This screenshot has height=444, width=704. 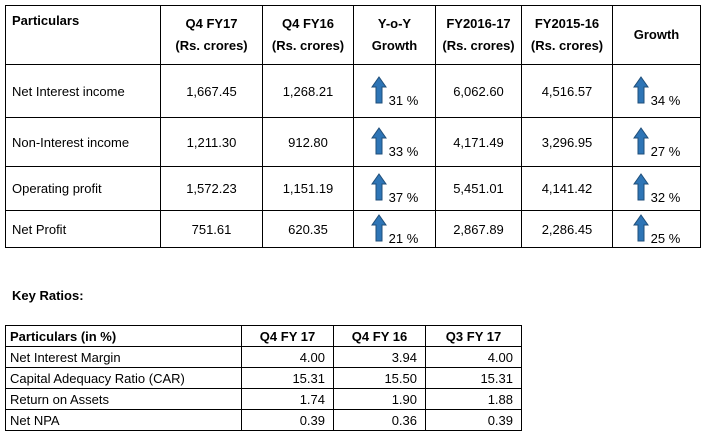 I want to click on table-cell: Capital Adequacy Ratio (CAR), so click(x=123, y=378).